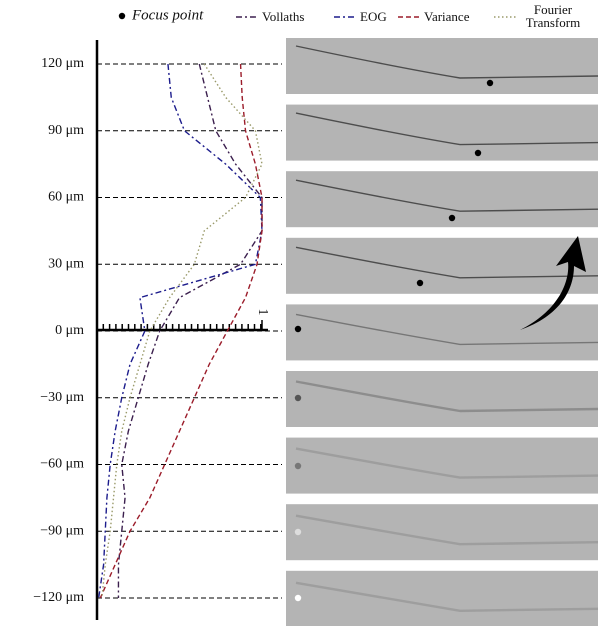  I want to click on y-tick-label: 120 μm, so click(62, 63).